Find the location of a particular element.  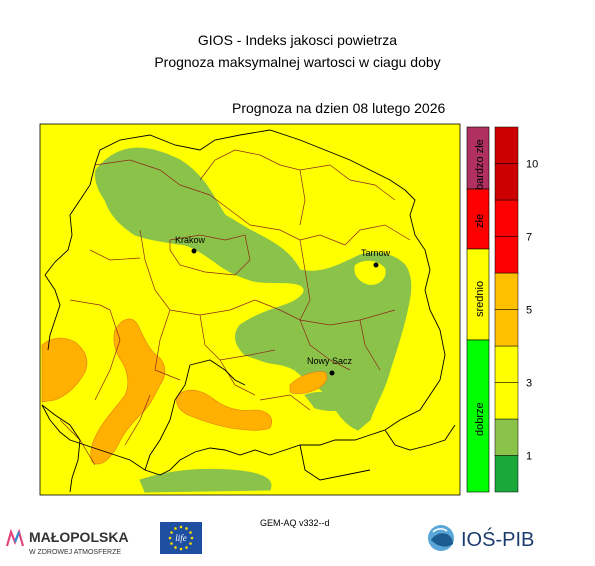

legend-label-good: dobrze is located at coordinates (480, 419).